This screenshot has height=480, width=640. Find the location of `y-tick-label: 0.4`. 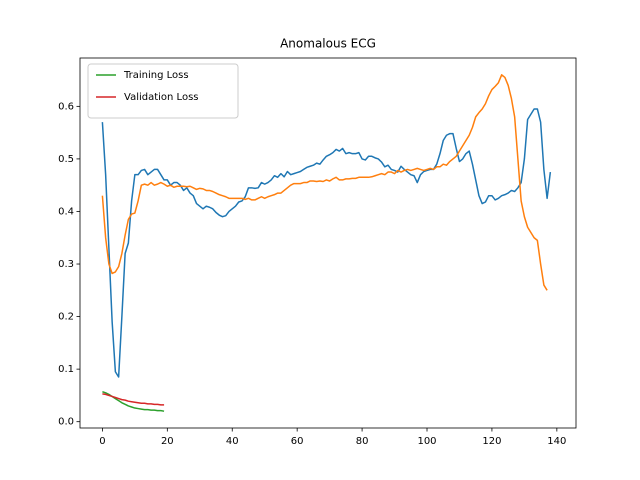

y-tick-label: 0.4 is located at coordinates (66, 211).